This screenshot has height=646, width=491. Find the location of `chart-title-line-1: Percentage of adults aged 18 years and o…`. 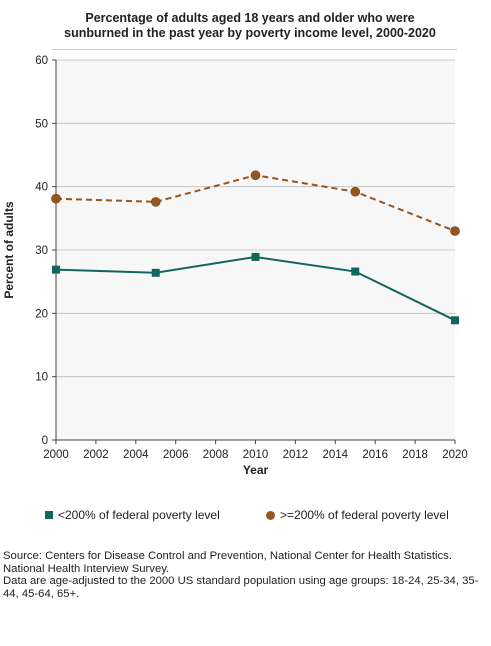

chart-title-line-1: Percentage of adults aged 18 years and o… is located at coordinates (250, 18).